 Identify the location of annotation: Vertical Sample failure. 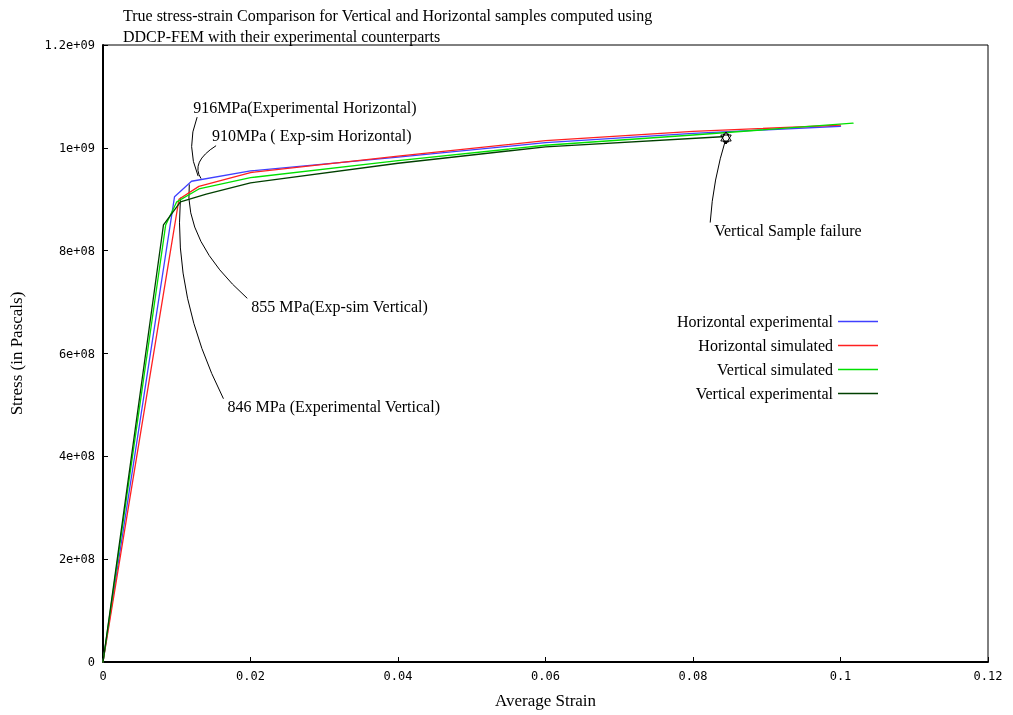
(788, 231).